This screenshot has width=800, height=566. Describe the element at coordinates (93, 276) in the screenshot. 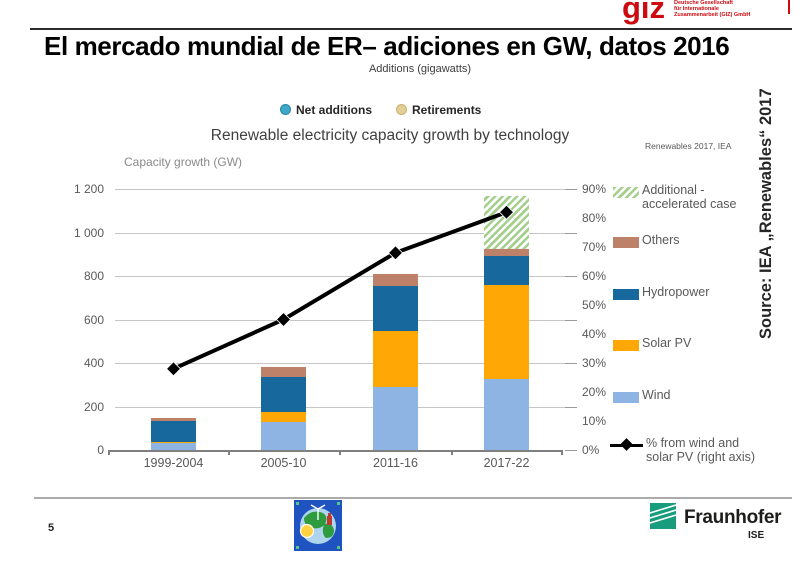

I see `left-axis-tick: 800` at that location.